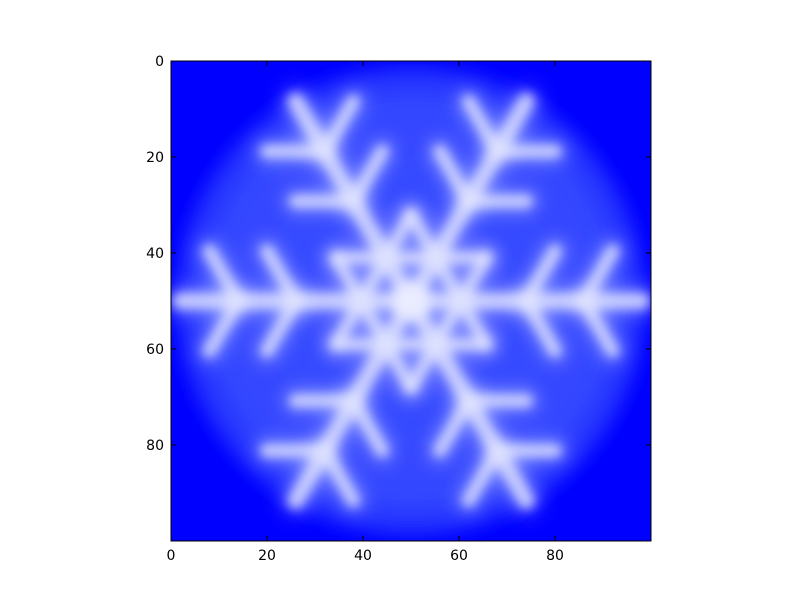 The width and height of the screenshot is (800, 600). I want to click on y-tick-label: 0, so click(159, 62).